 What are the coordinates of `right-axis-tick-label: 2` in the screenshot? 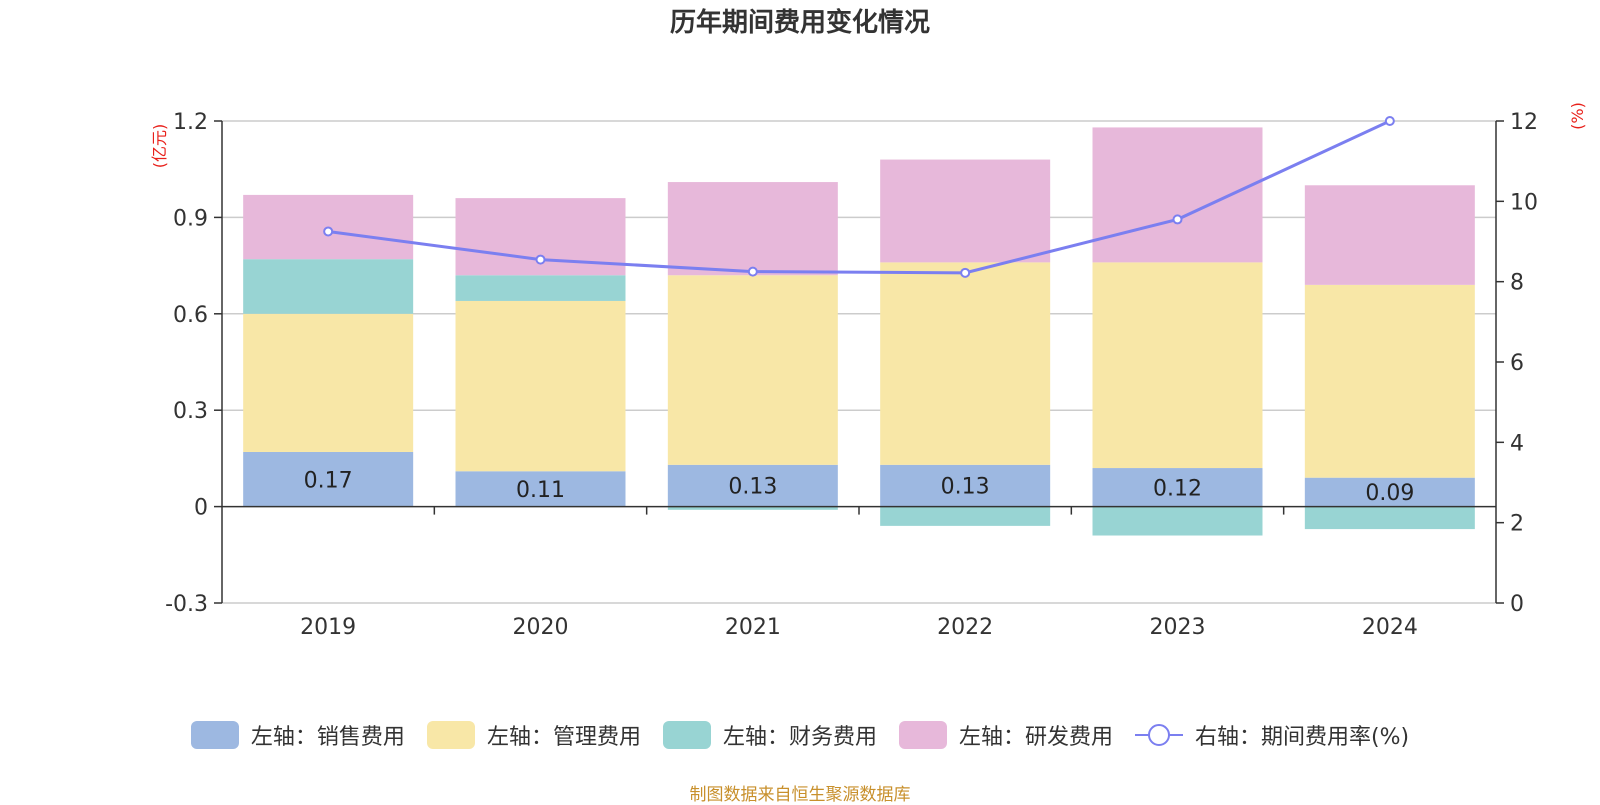 It's located at (1517, 524).